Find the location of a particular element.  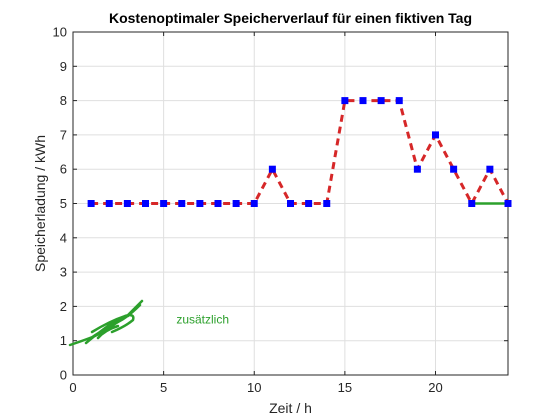

y-tick-label: 2 is located at coordinates (63, 306).